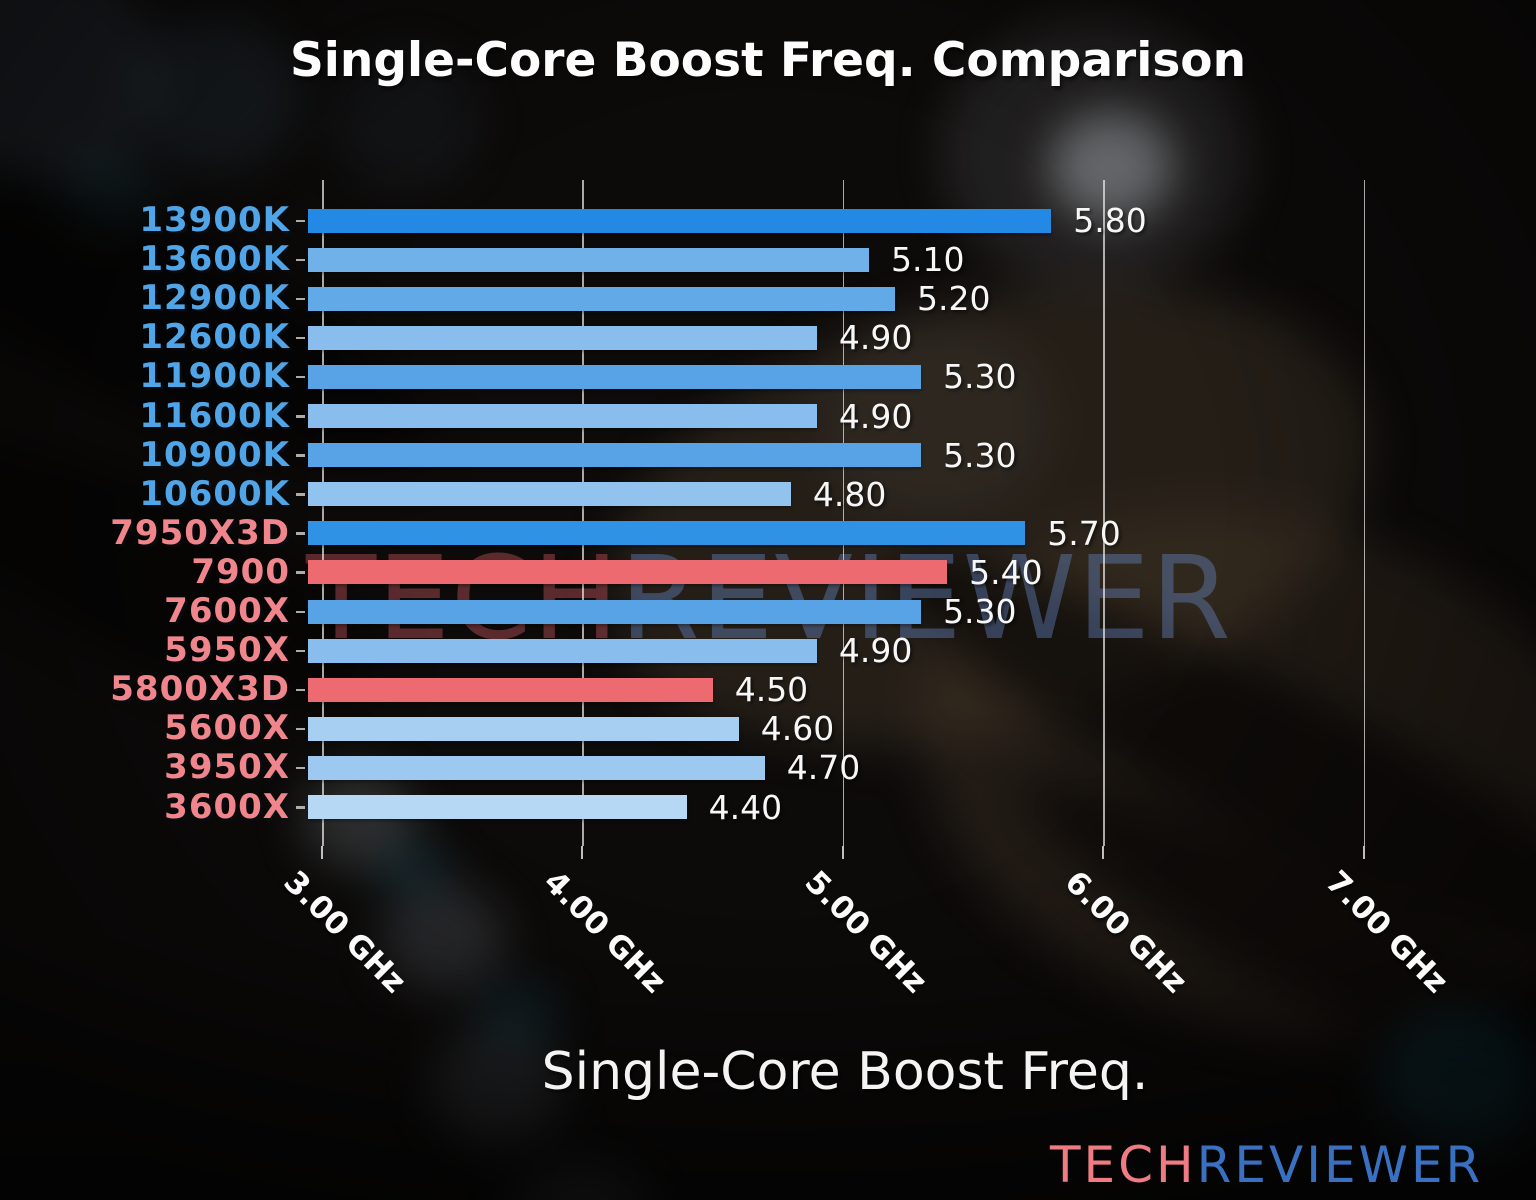  I want to click on value-label: 4.50, so click(771, 690).